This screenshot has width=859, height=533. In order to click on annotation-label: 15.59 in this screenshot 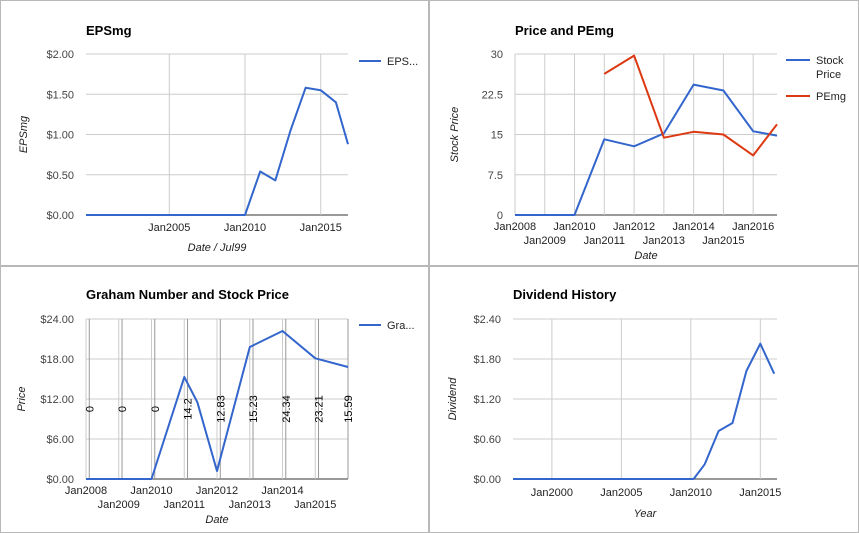, I will do `click(349, 409)`.